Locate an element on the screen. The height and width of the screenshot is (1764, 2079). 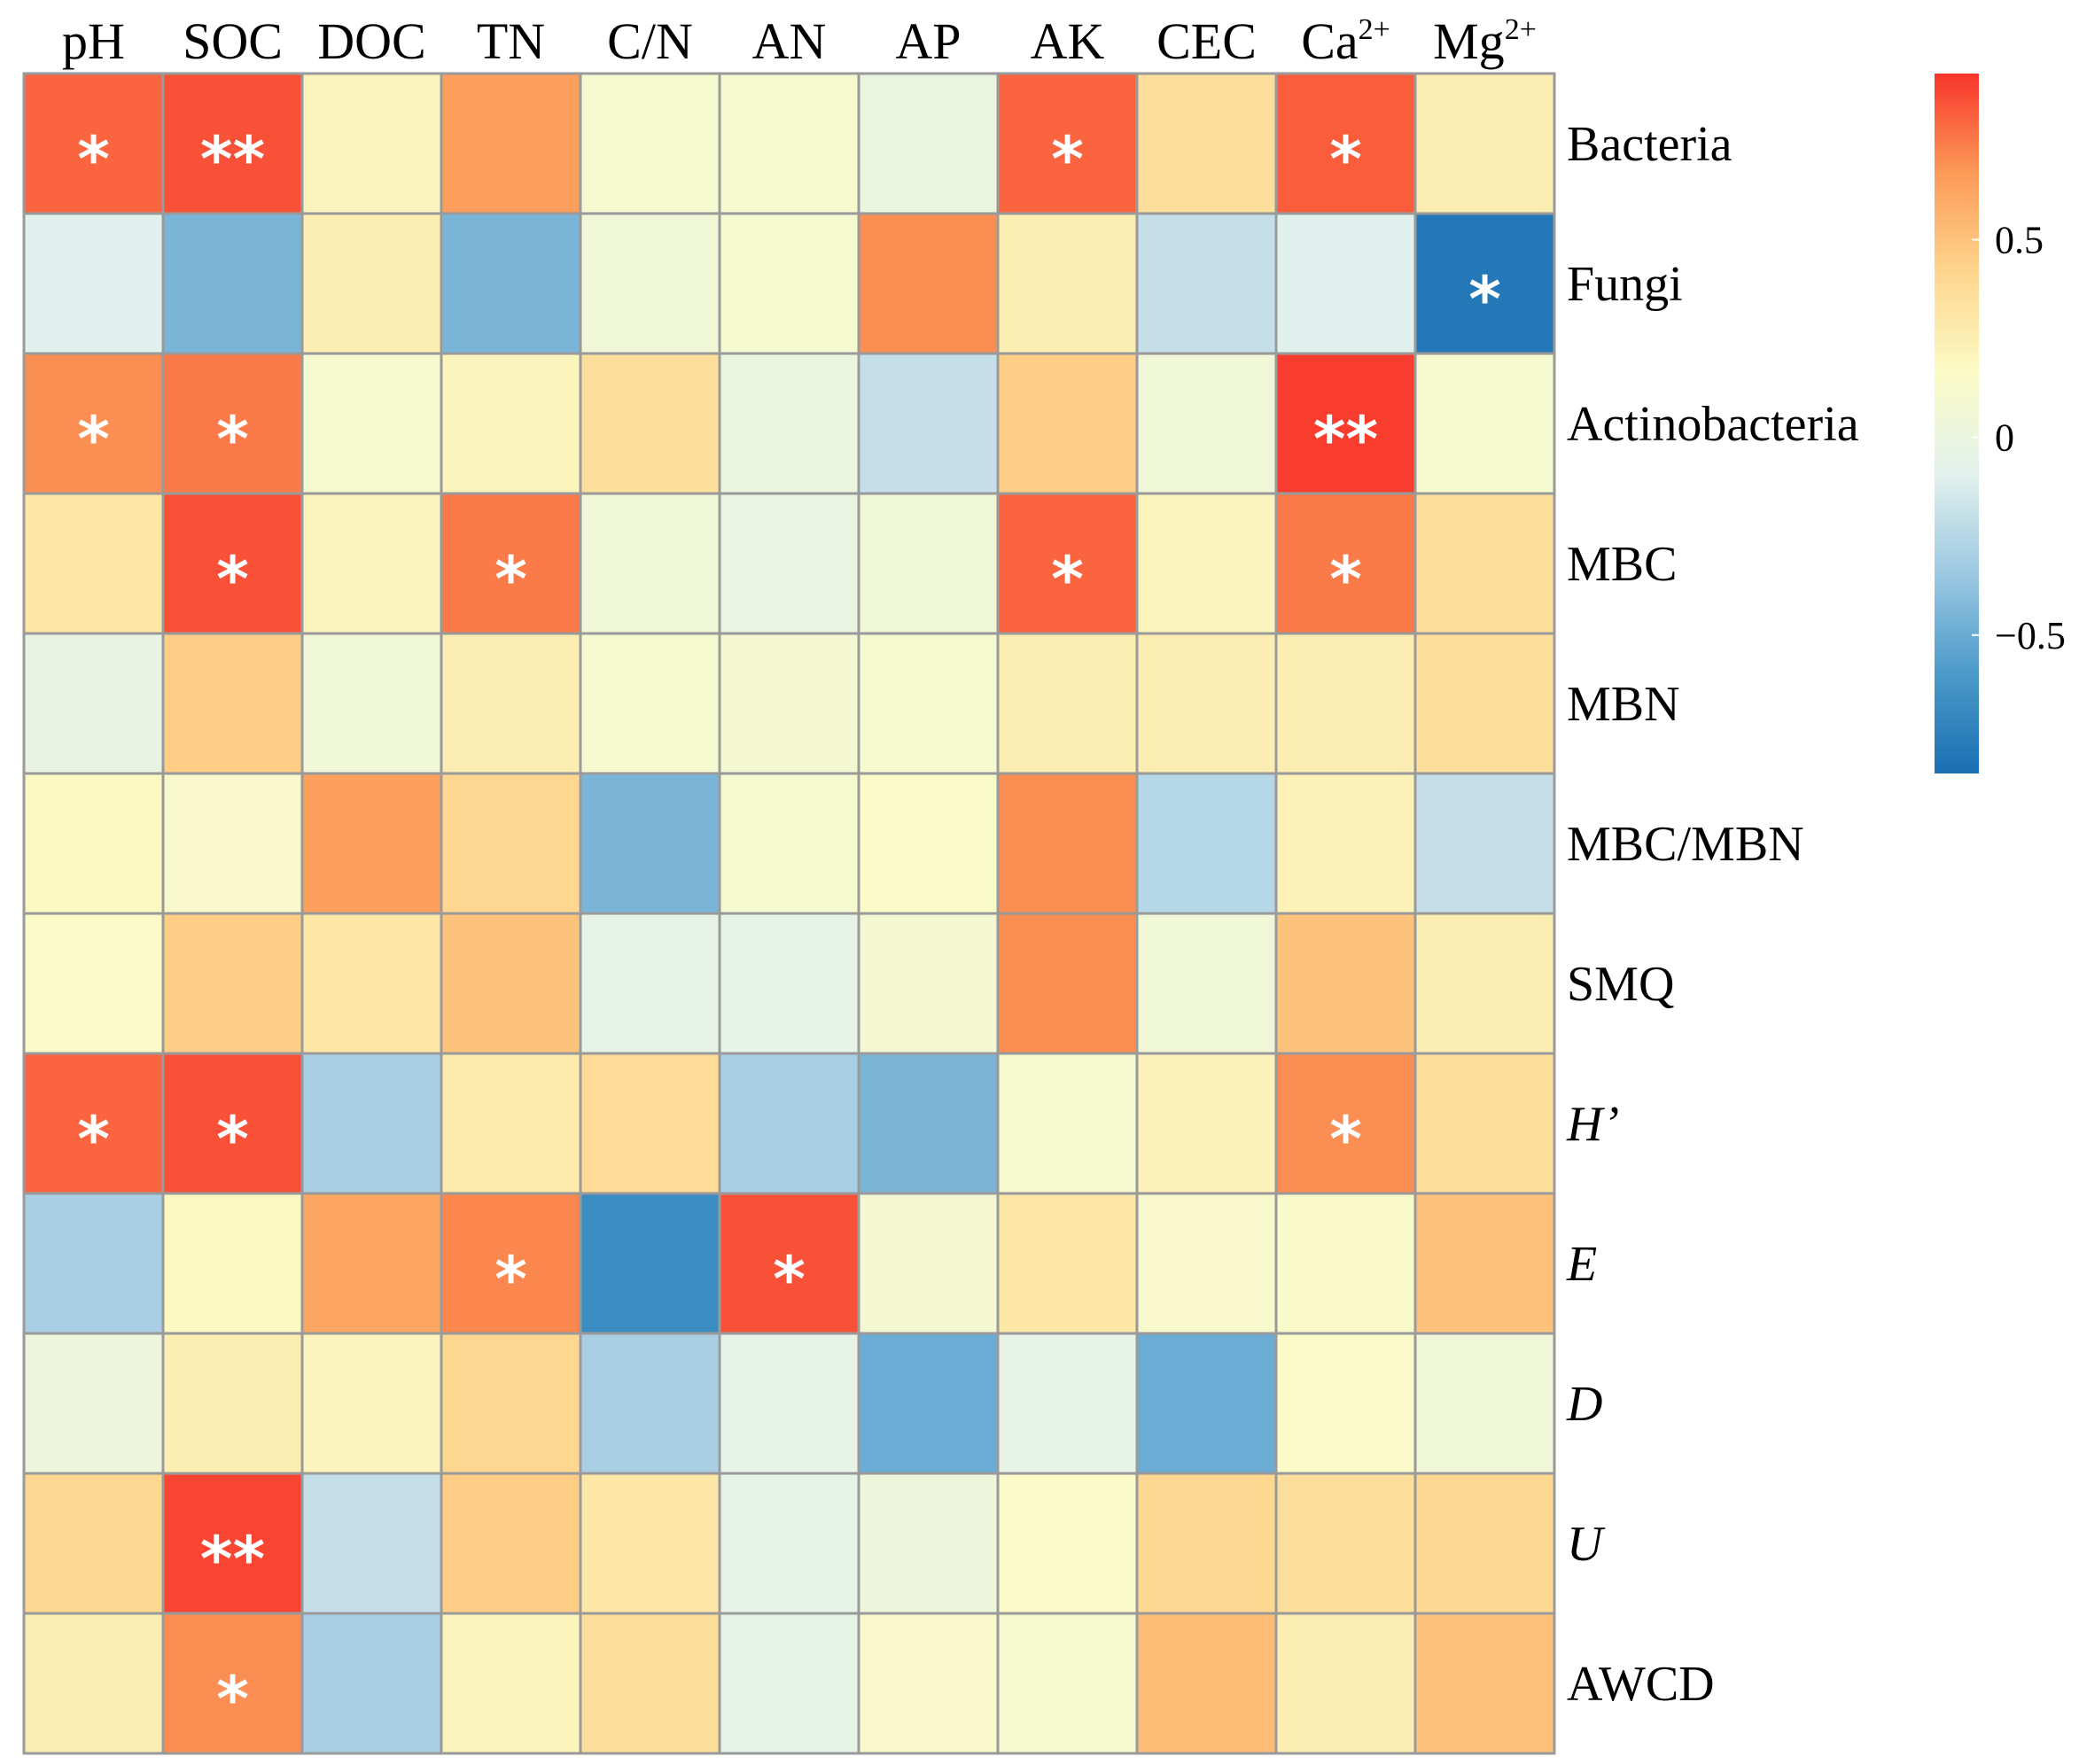
row-label: MBN is located at coordinates (1623, 704).